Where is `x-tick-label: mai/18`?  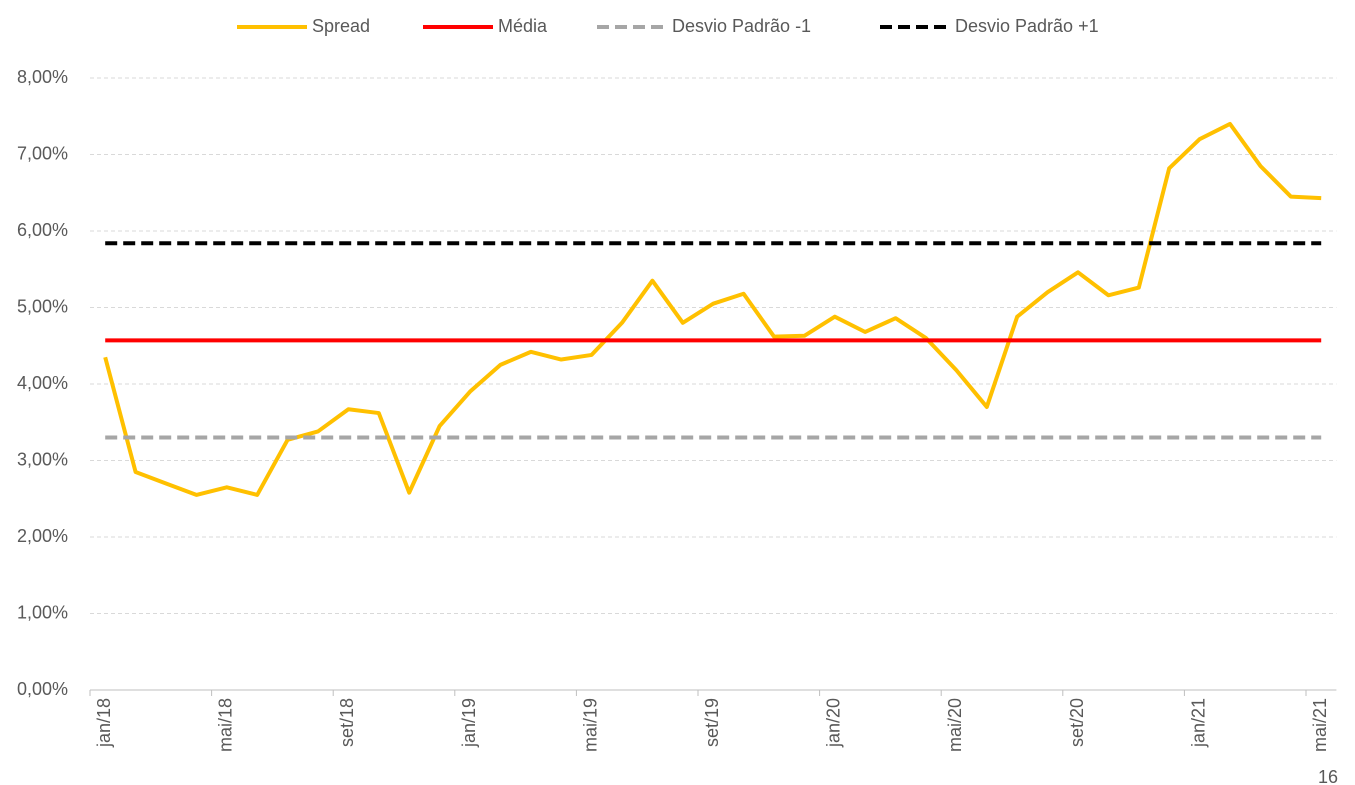 x-tick-label: mai/18 is located at coordinates (226, 725).